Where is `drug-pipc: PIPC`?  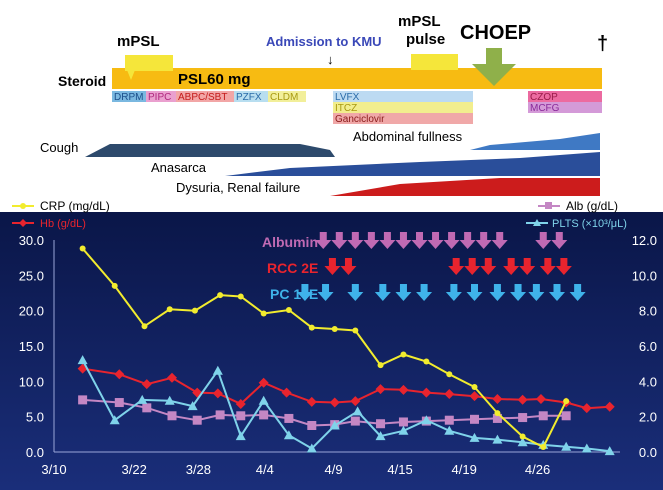
drug-pipc: PIPC is located at coordinates (161, 97).